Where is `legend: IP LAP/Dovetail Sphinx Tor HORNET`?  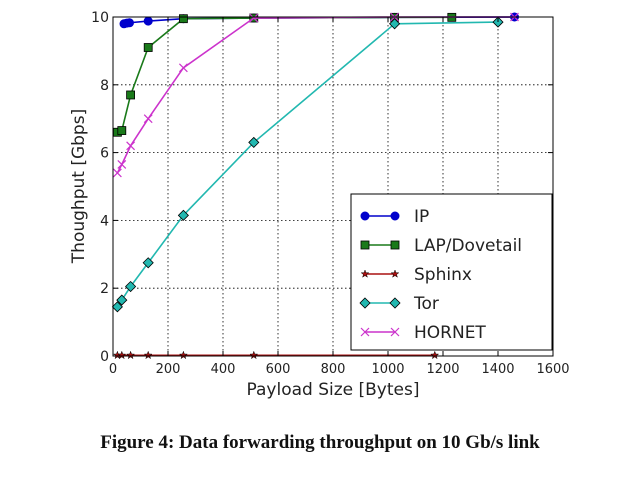
legend: IP LAP/Dovetail Sphinx Tor HORNET is located at coordinates (451, 272).